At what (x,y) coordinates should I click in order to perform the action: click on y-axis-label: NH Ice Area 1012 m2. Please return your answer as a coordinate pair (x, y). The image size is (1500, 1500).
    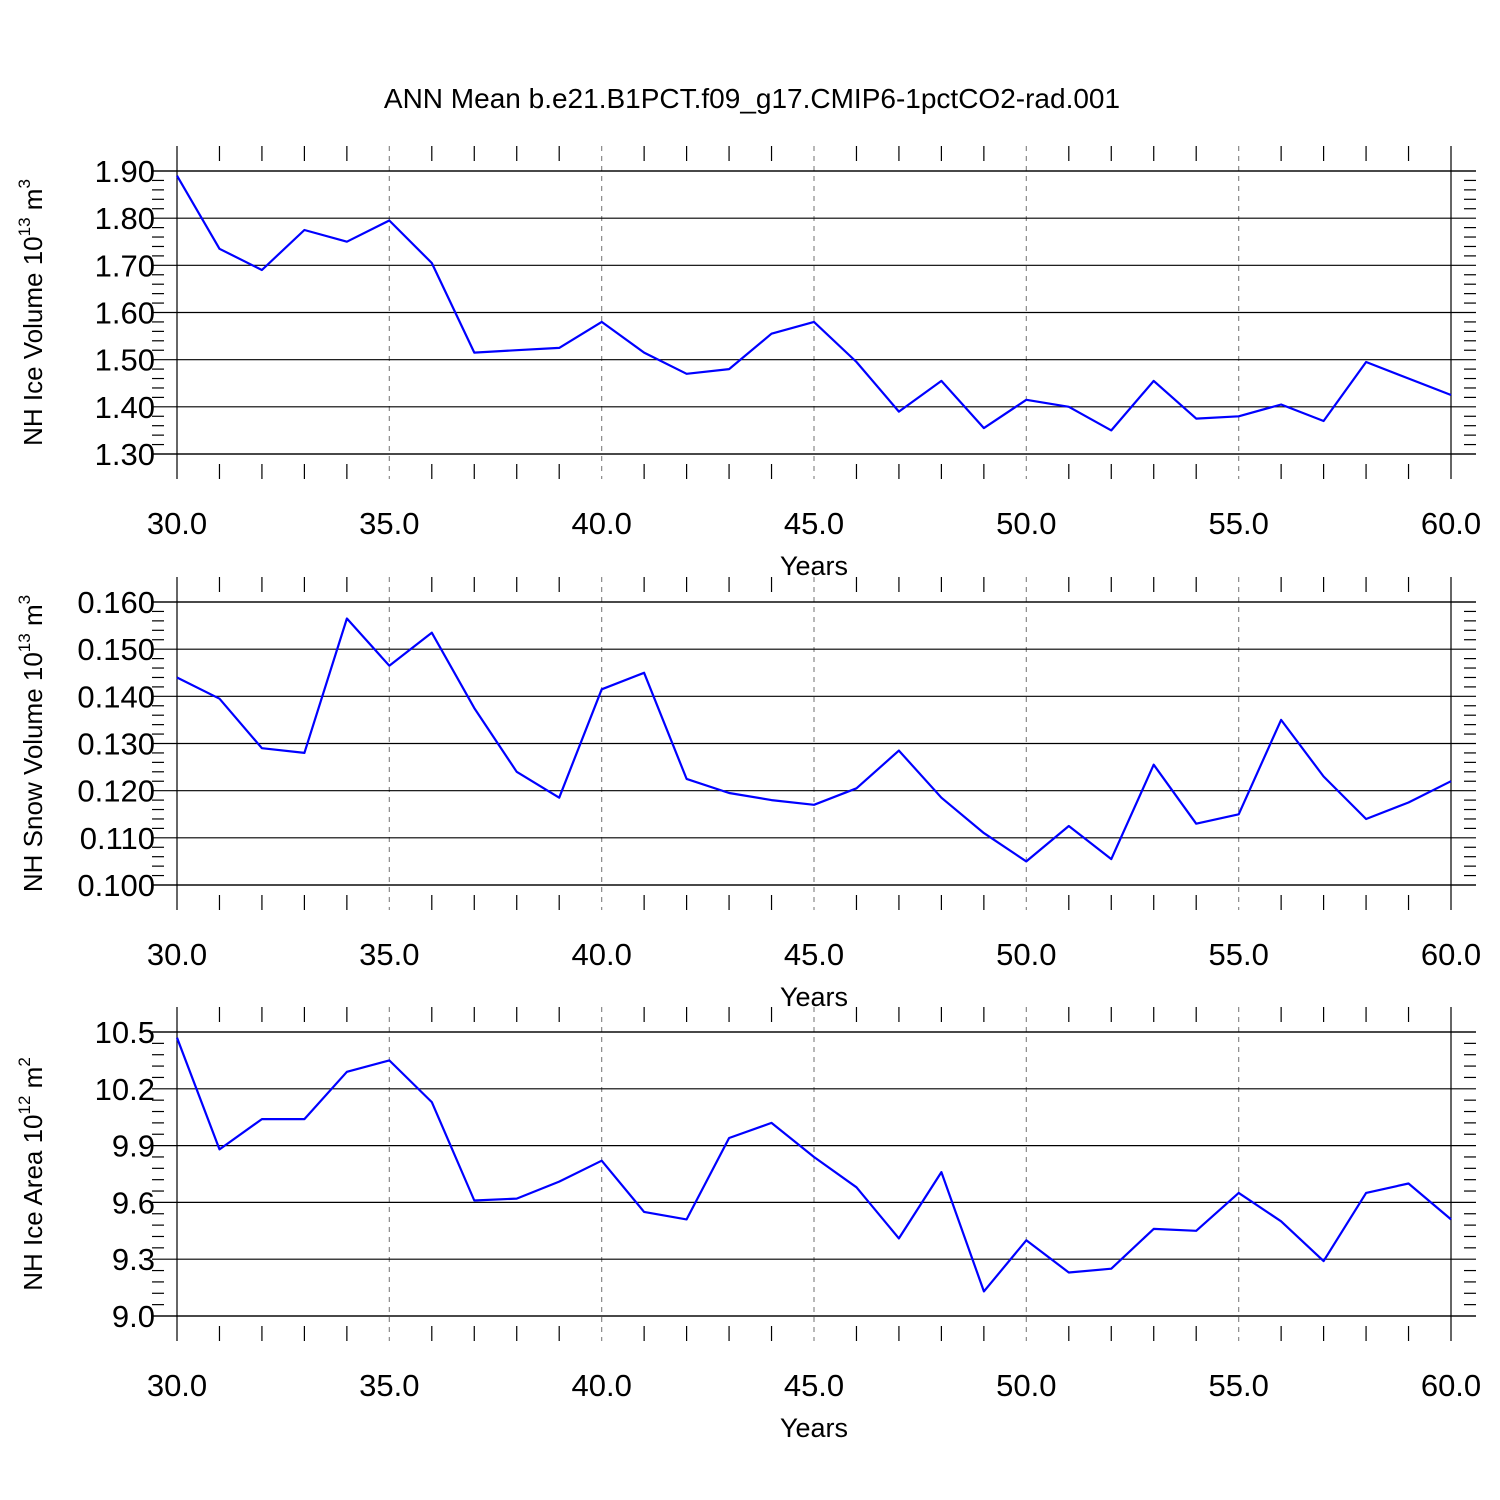
    Looking at the image, I should click on (31, 1174).